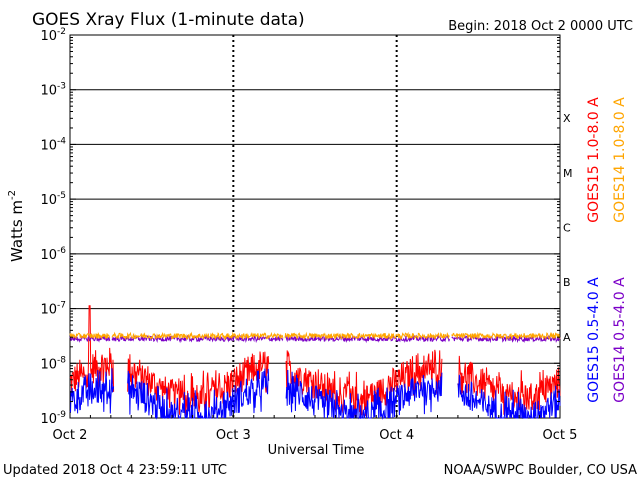  Describe the element at coordinates (567, 282) in the screenshot. I see `flare-class-b: B` at that location.